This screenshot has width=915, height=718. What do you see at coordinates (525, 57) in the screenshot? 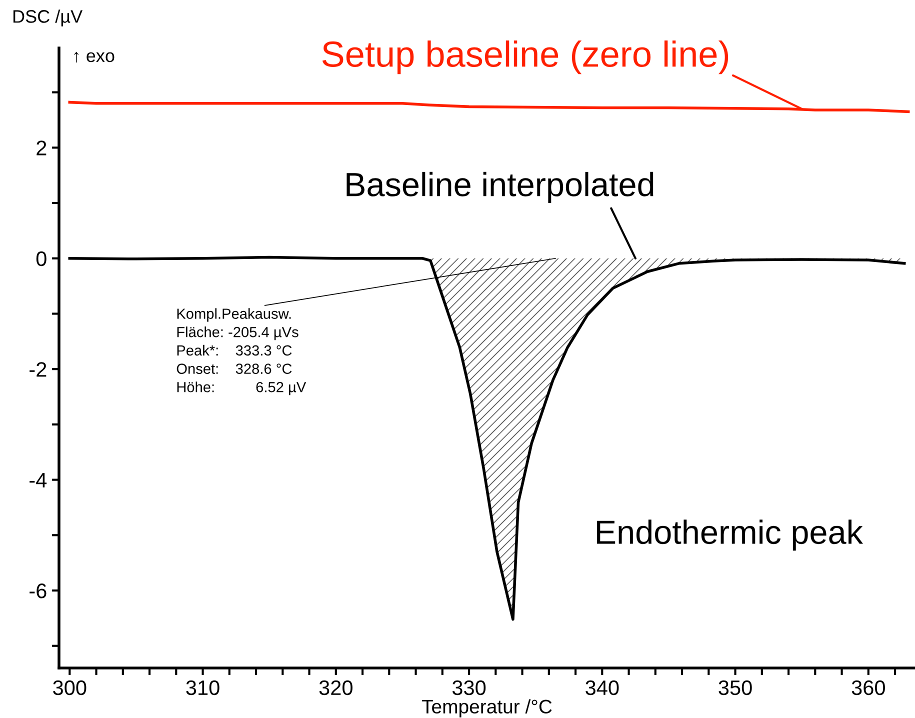
I see `annotation: Setup baseline (zero line)` at bounding box center [525, 57].